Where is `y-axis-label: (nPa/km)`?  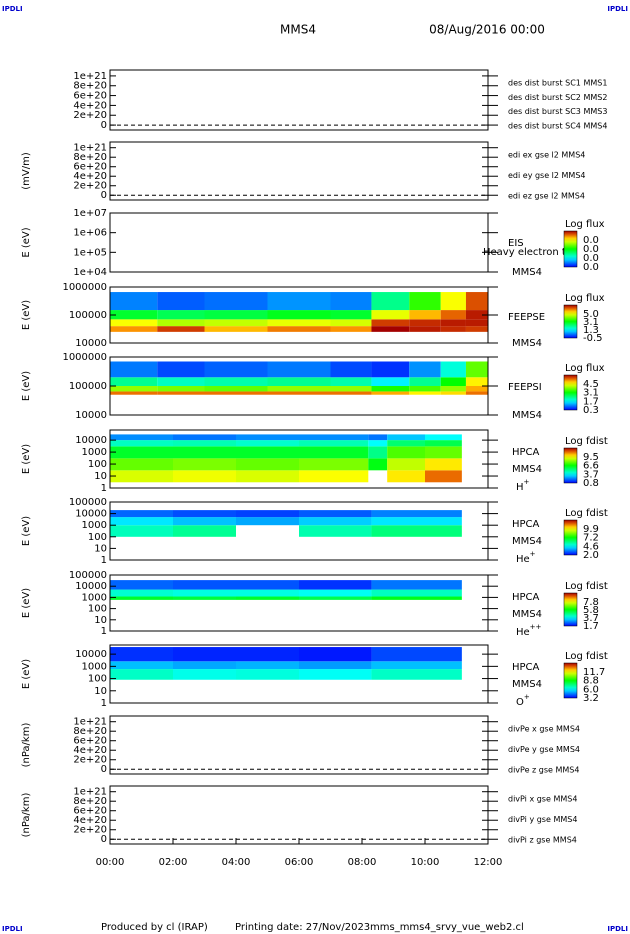 y-axis-label: (nPa/km) is located at coordinates (26, 745).